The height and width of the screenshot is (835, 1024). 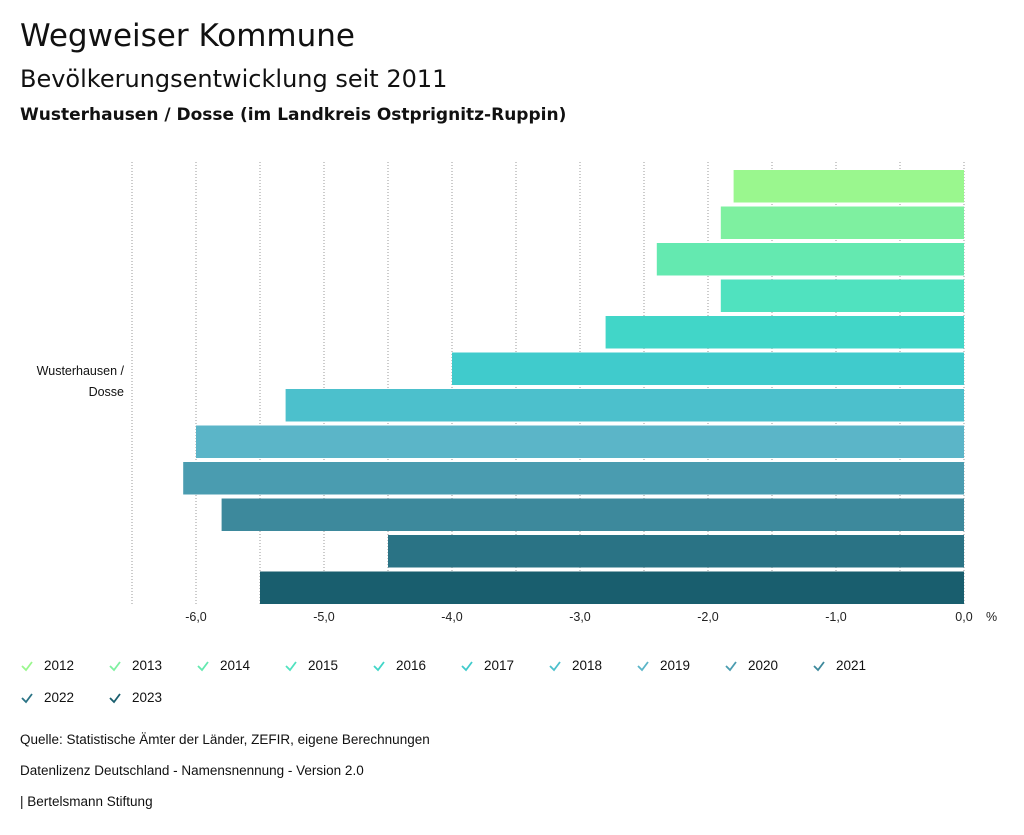 I want to click on chart-subtitle: Bevölkerungsentwicklung seit 2011, so click(x=234, y=79).